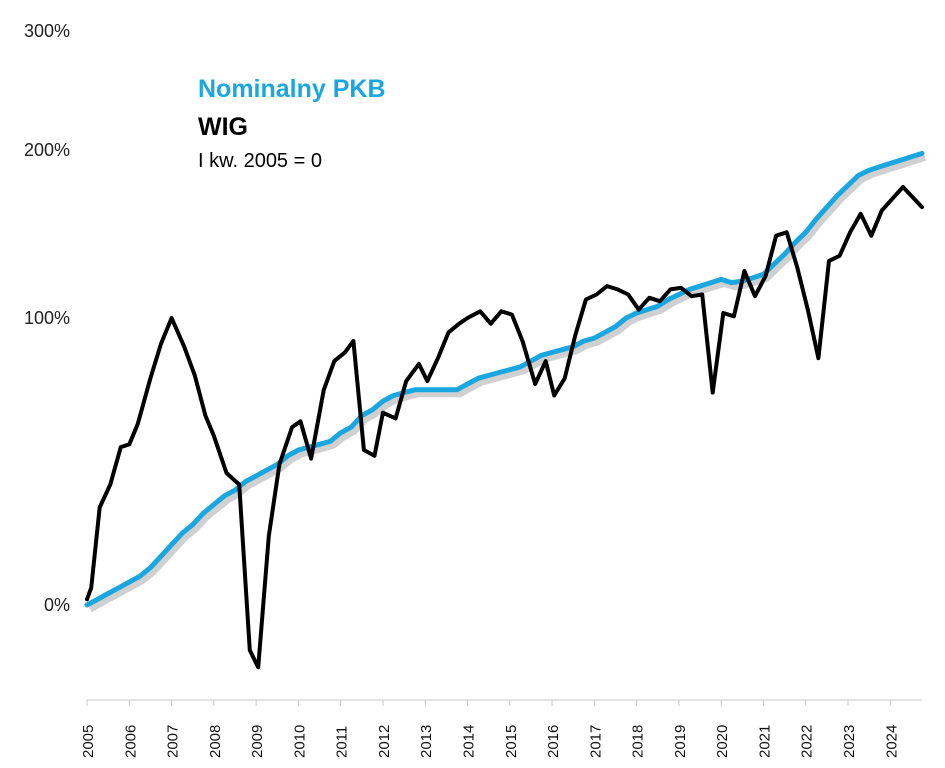  I want to click on x-tick-label: 2015, so click(511, 741).